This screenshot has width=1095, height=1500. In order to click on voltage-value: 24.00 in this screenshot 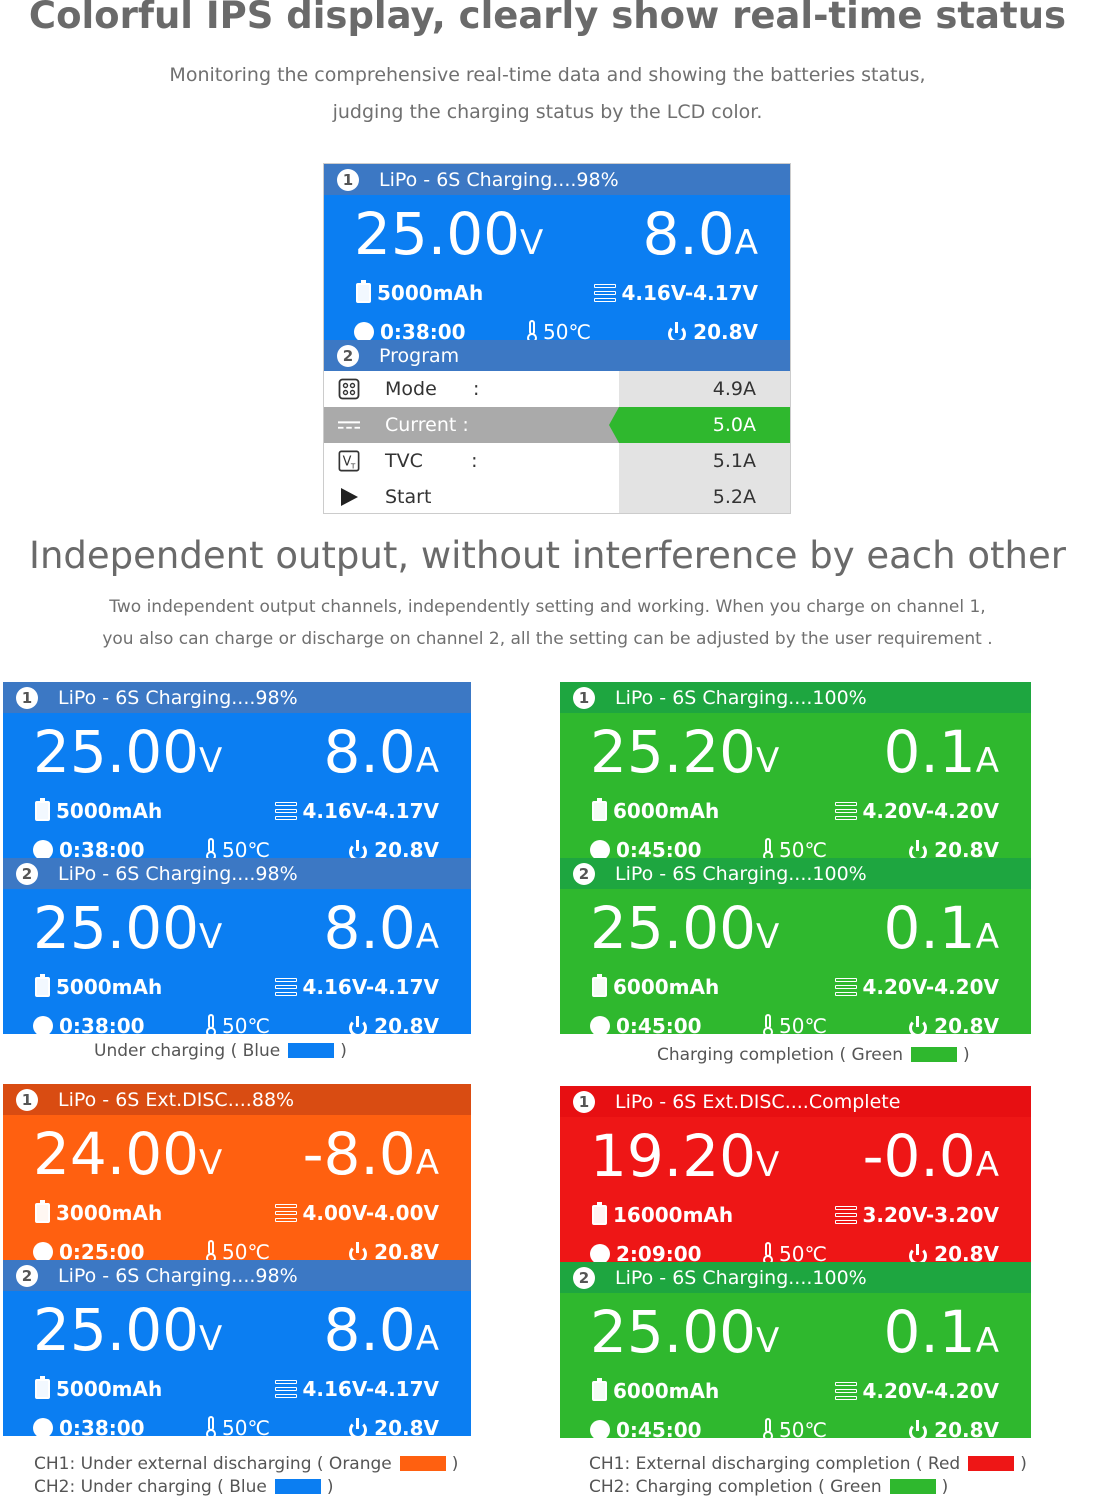, I will do `click(116, 1154)`.